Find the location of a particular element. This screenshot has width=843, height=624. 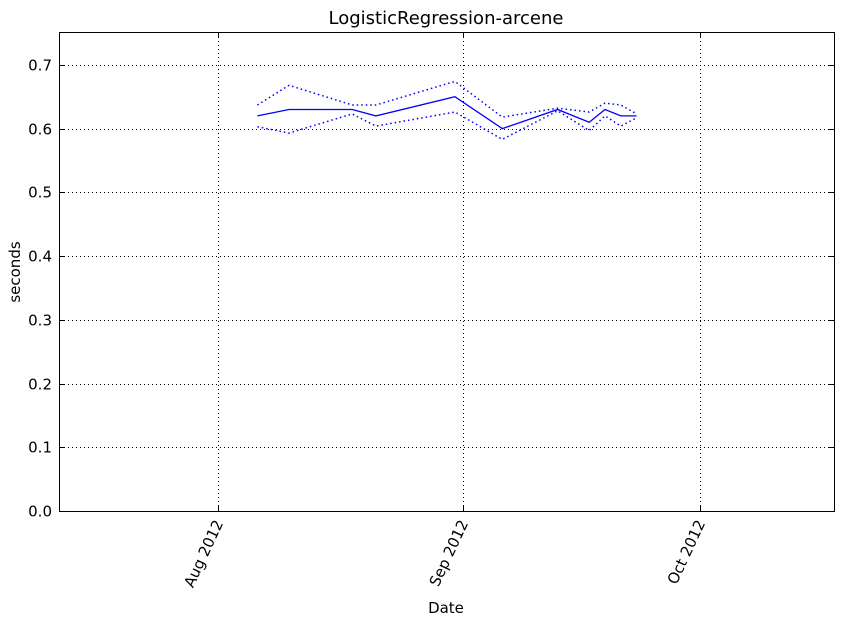

series-line-lower is located at coordinates (447, 125).